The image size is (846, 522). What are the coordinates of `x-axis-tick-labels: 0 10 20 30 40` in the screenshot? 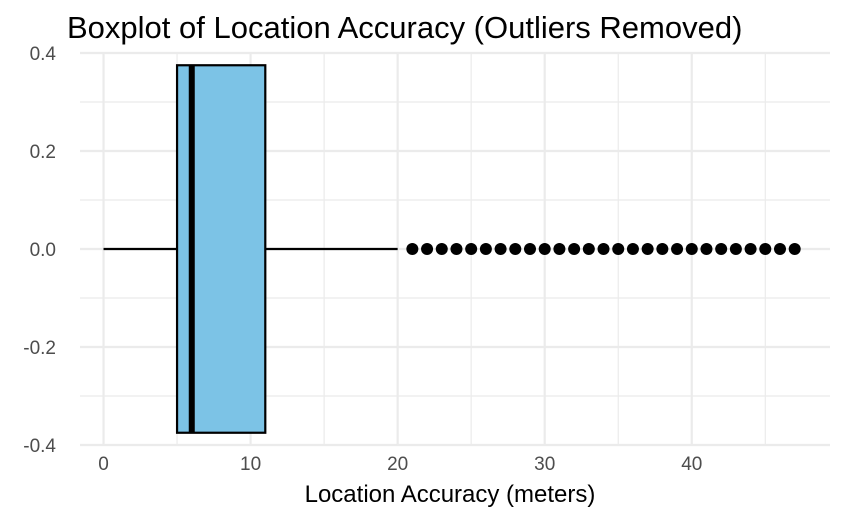 It's located at (400, 464).